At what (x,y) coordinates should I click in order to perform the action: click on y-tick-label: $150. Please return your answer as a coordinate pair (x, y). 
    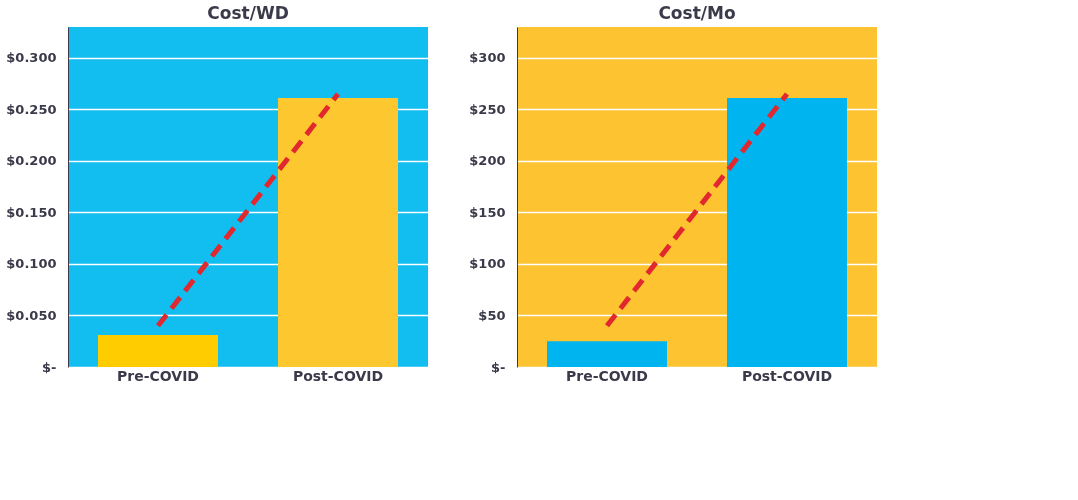
    Looking at the image, I should click on (487, 212).